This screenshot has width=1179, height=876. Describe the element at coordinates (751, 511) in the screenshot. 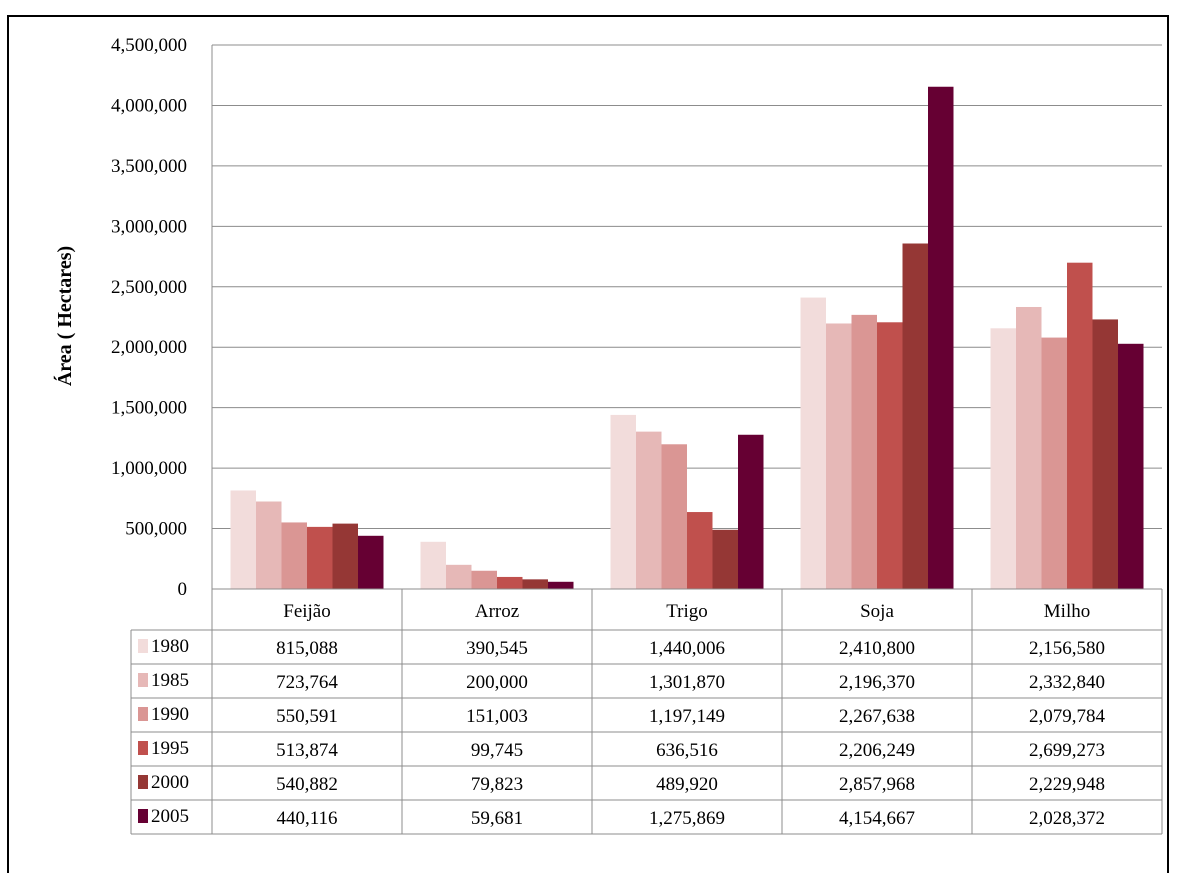

I see `bar-trigo-2005` at that location.